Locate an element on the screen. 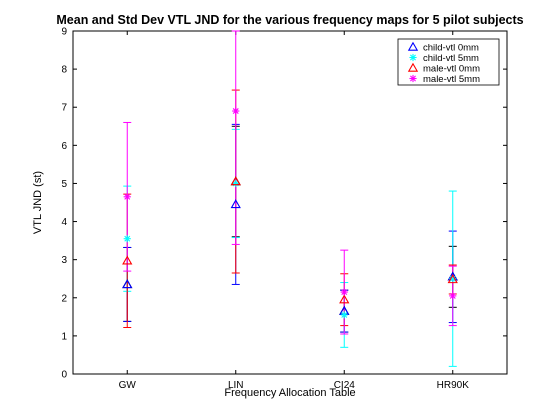  x-tick-label: GW is located at coordinates (128, 385).